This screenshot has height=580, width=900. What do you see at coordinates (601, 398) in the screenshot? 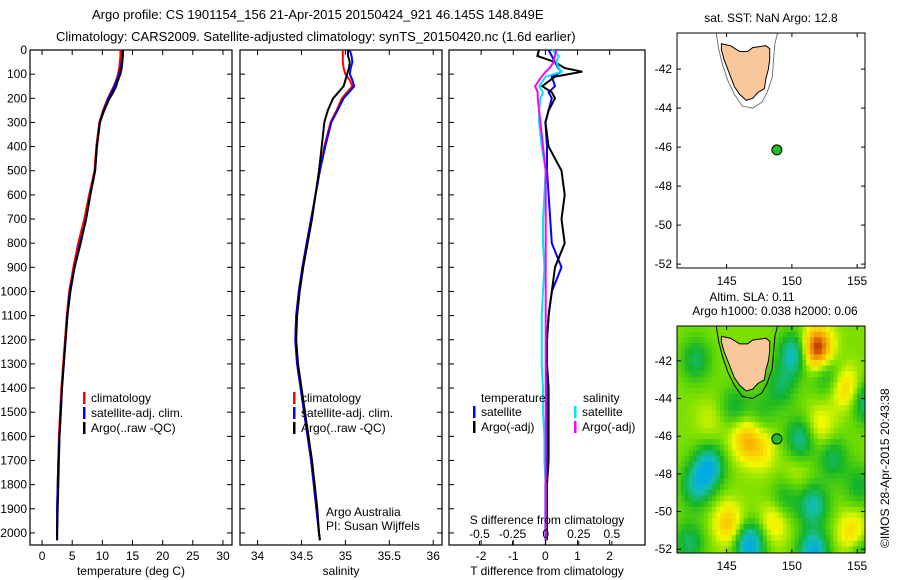
I see `legend-header-salinity: salinity` at bounding box center [601, 398].